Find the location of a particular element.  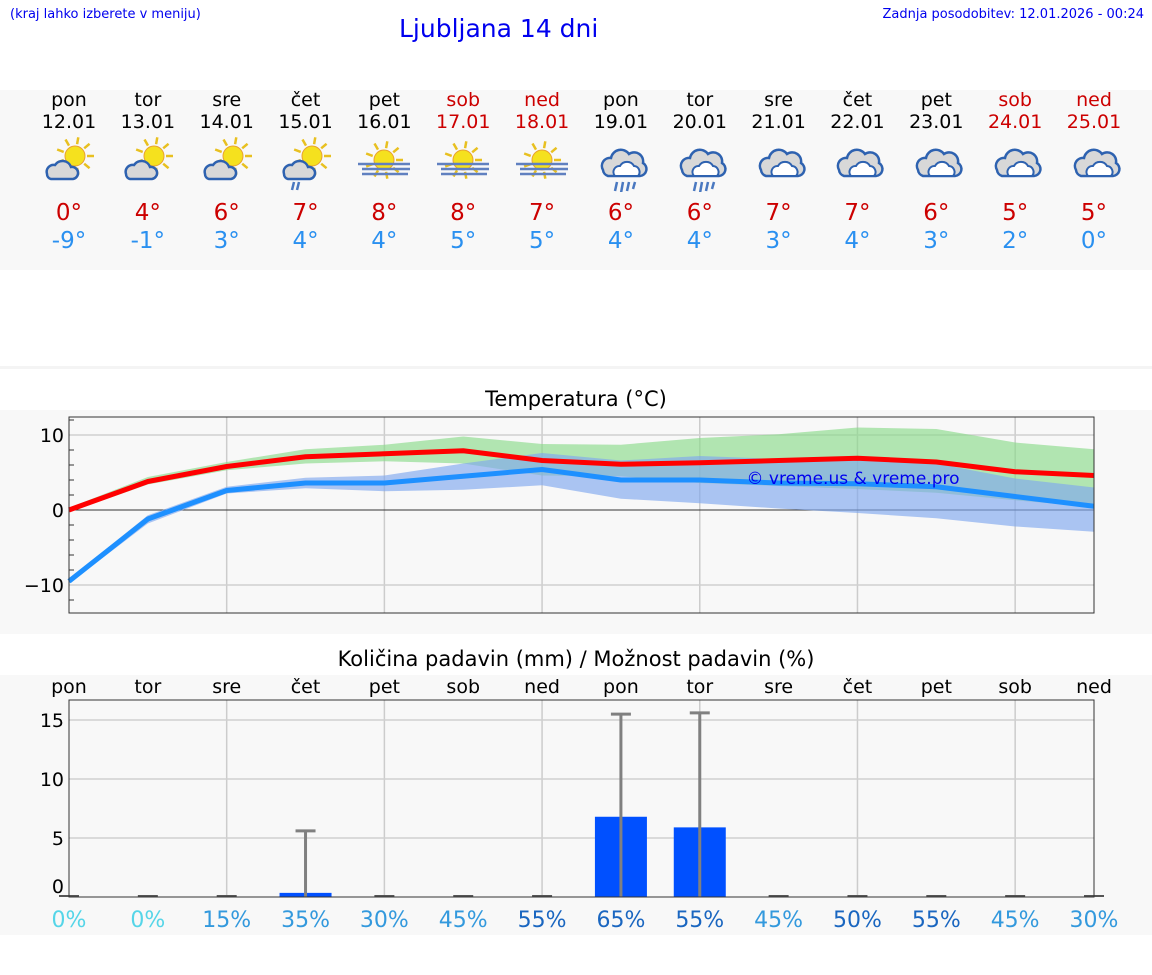

sun-fog-icon is located at coordinates (384, 160).